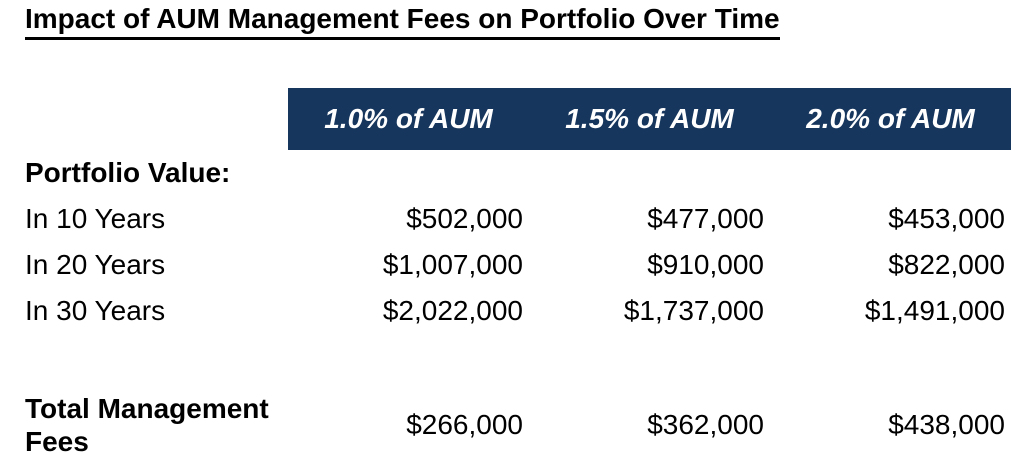 The width and height of the screenshot is (1030, 464). What do you see at coordinates (705, 218) in the screenshot?
I see `value-10yr-1-5pct: $477,000` at bounding box center [705, 218].